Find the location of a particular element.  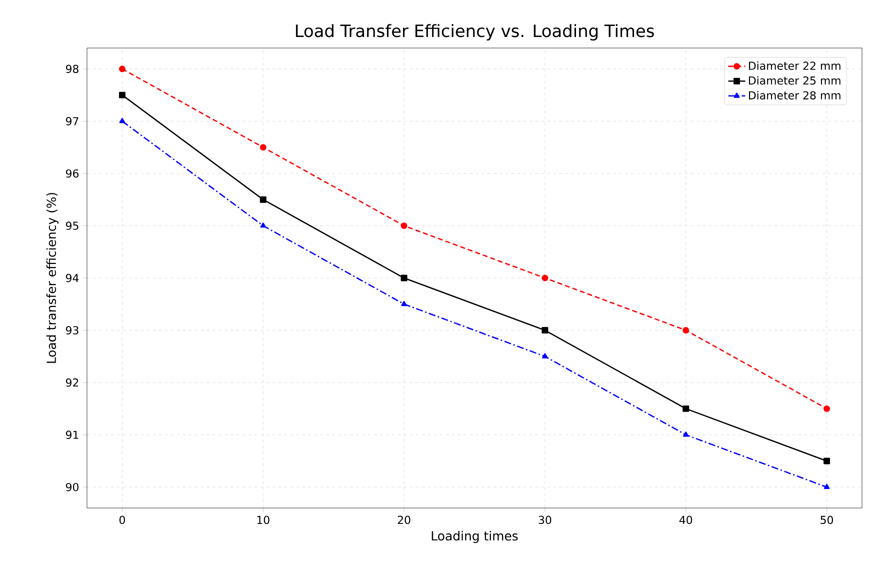

legend-label: Diameter 22 mm is located at coordinates (794, 65).